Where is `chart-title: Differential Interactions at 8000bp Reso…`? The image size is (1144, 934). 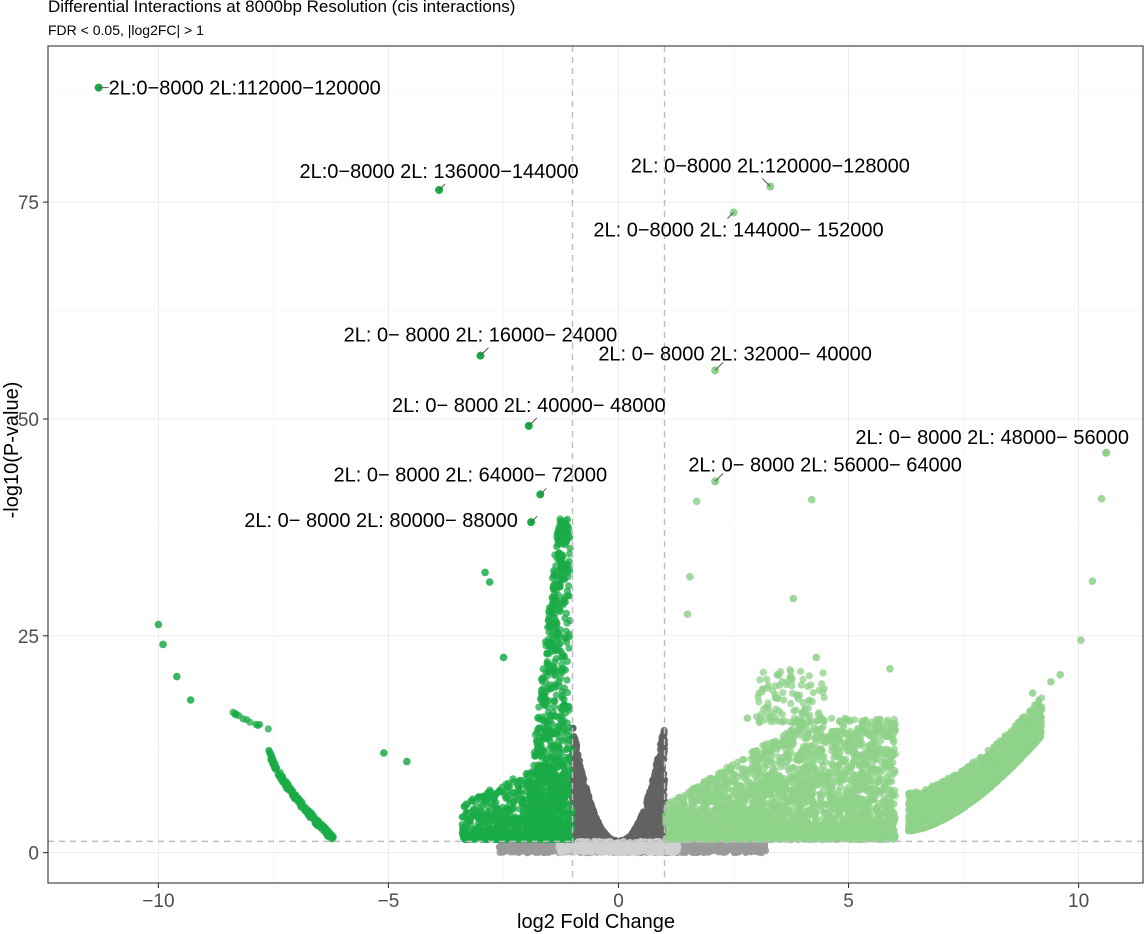 chart-title: Differential Interactions at 8000bp Reso… is located at coordinates (282, 8).